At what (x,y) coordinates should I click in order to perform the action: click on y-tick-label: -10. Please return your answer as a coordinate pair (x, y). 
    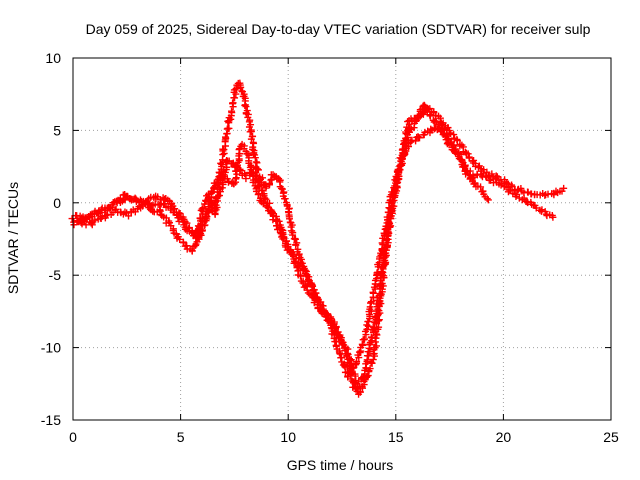
    Looking at the image, I should click on (51, 348).